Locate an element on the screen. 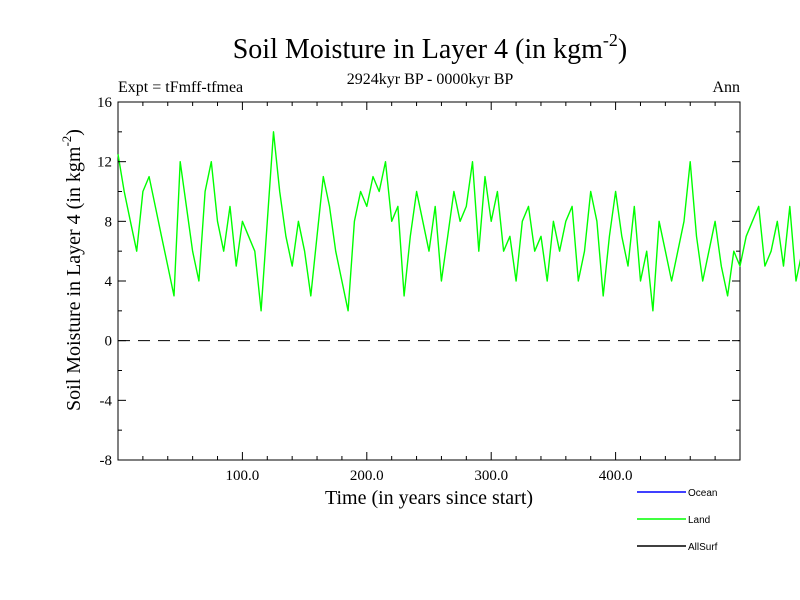  x-tick-label: 300.0 is located at coordinates (491, 476).